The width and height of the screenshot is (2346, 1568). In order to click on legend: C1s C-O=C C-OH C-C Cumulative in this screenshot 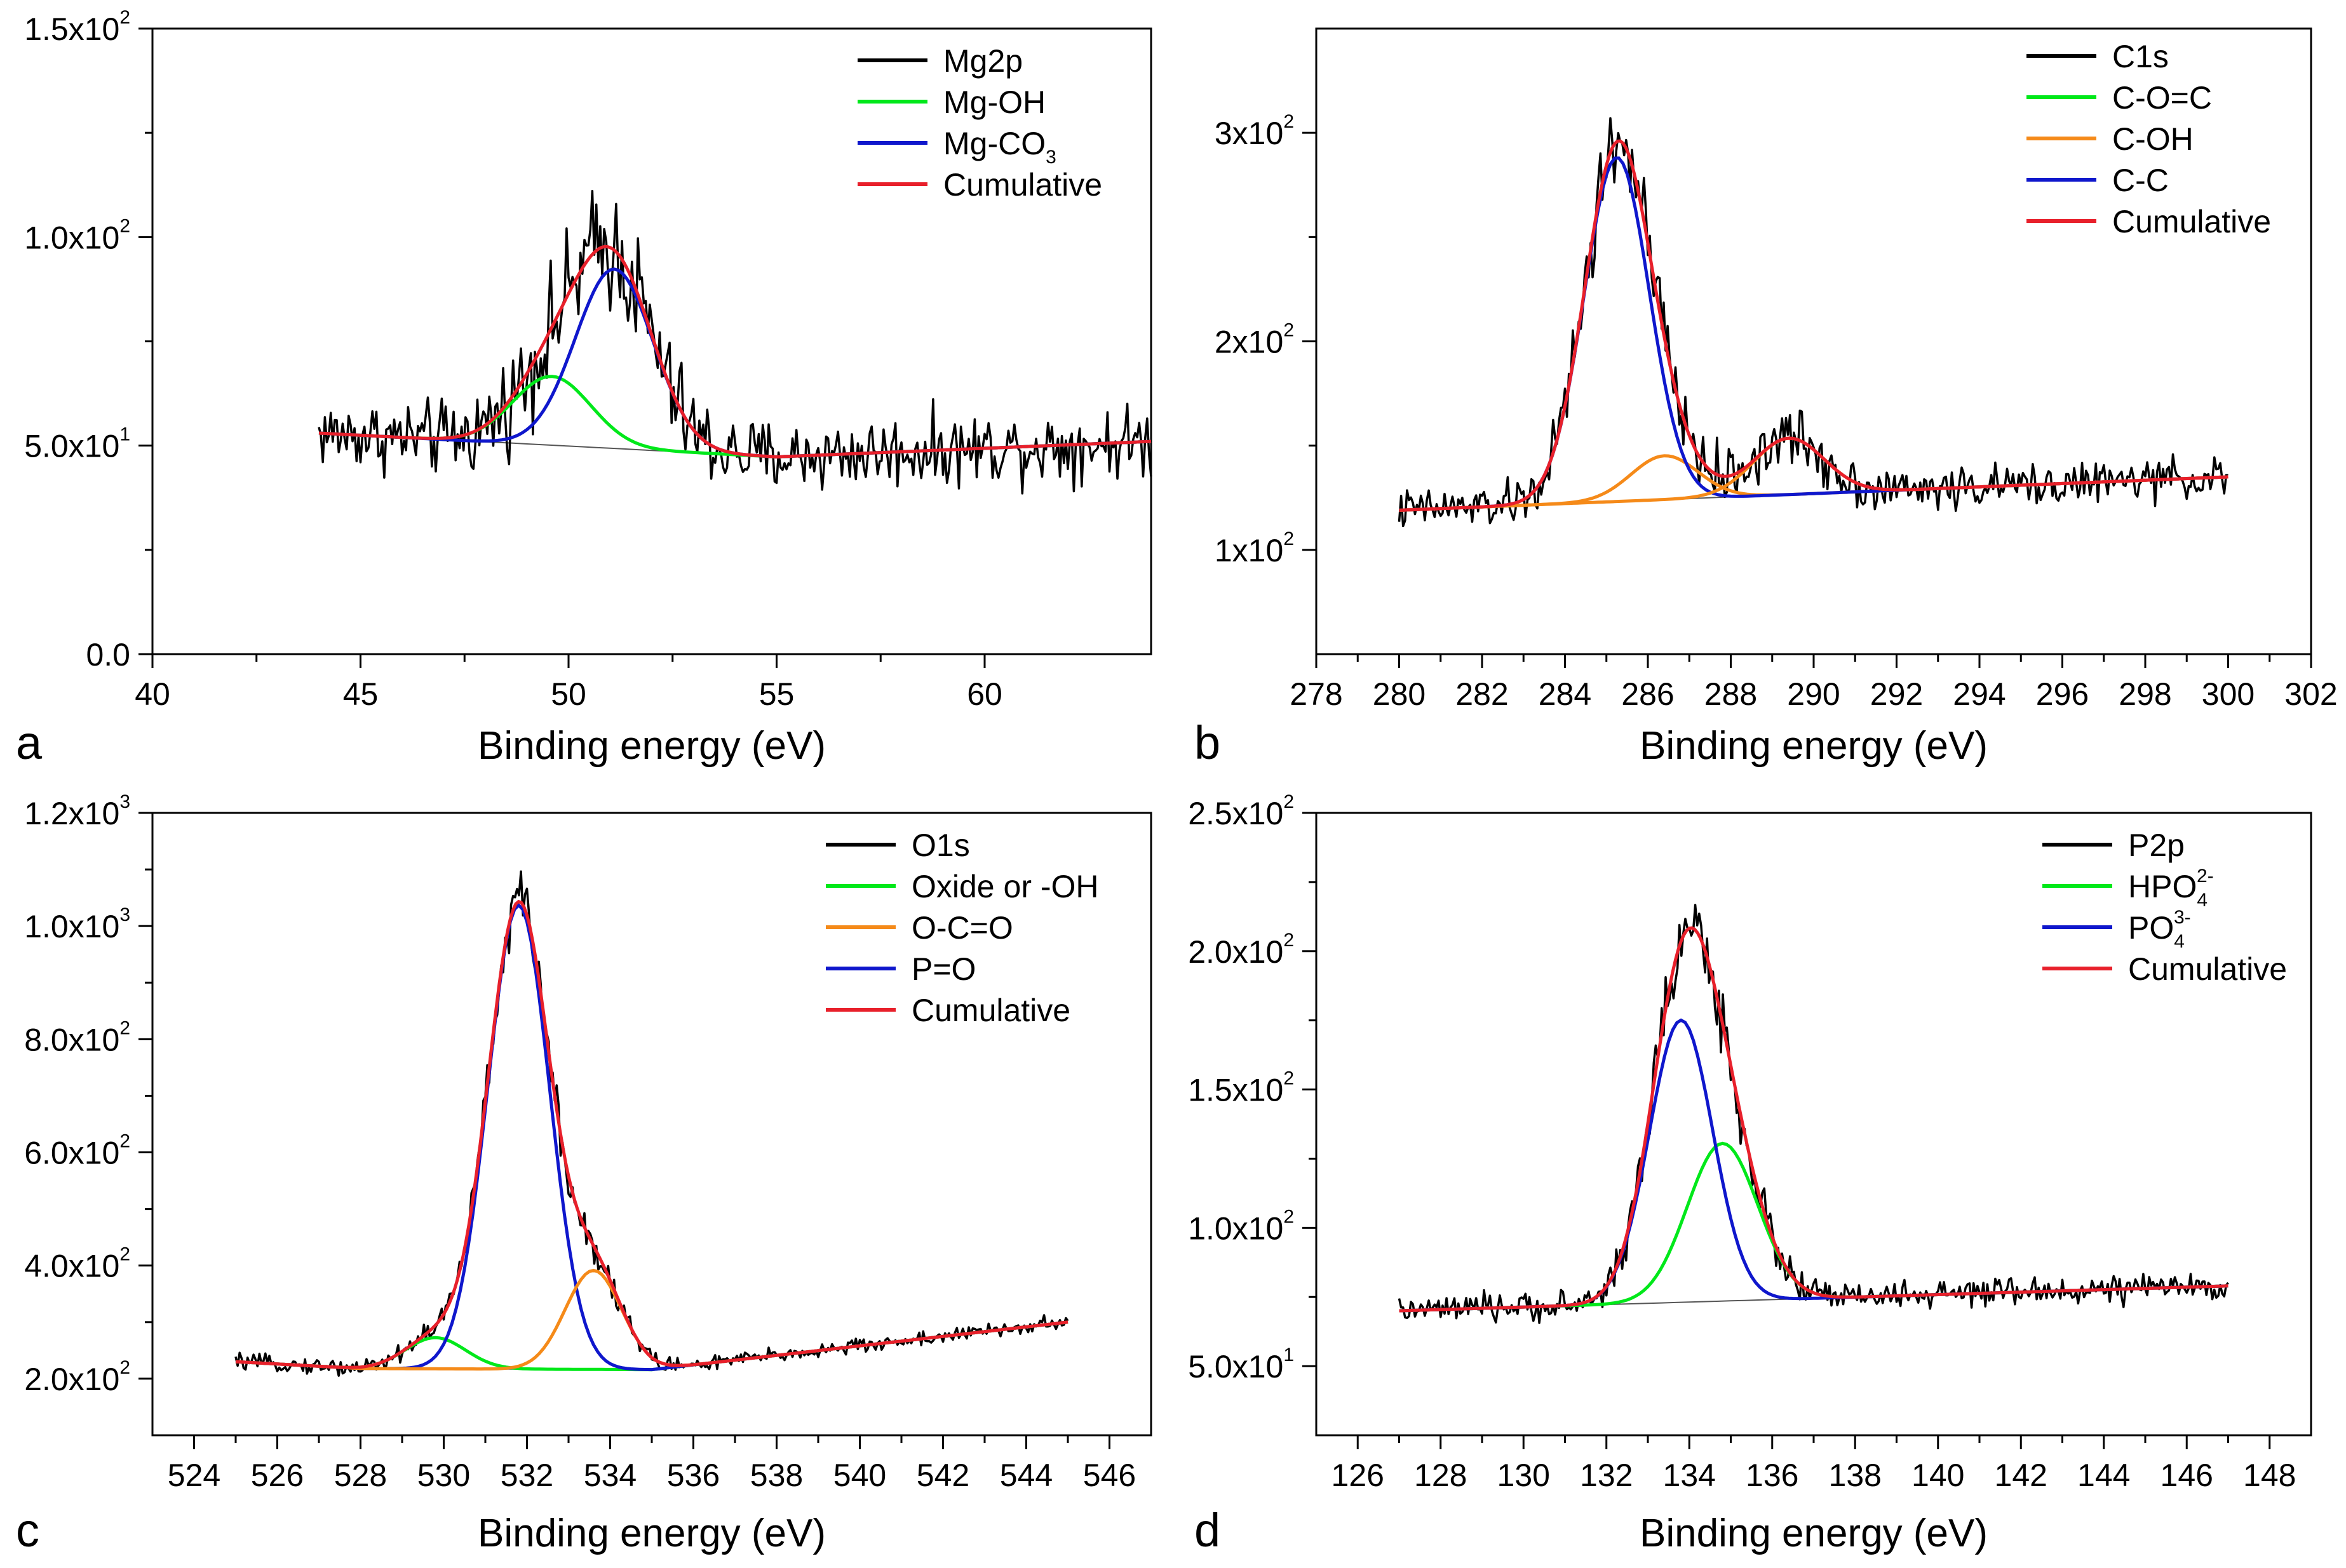, I will do `click(2148, 139)`.